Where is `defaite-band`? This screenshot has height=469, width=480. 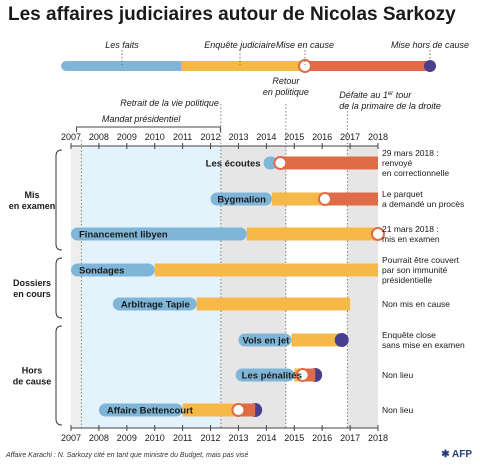
defaite-band is located at coordinates (362, 287).